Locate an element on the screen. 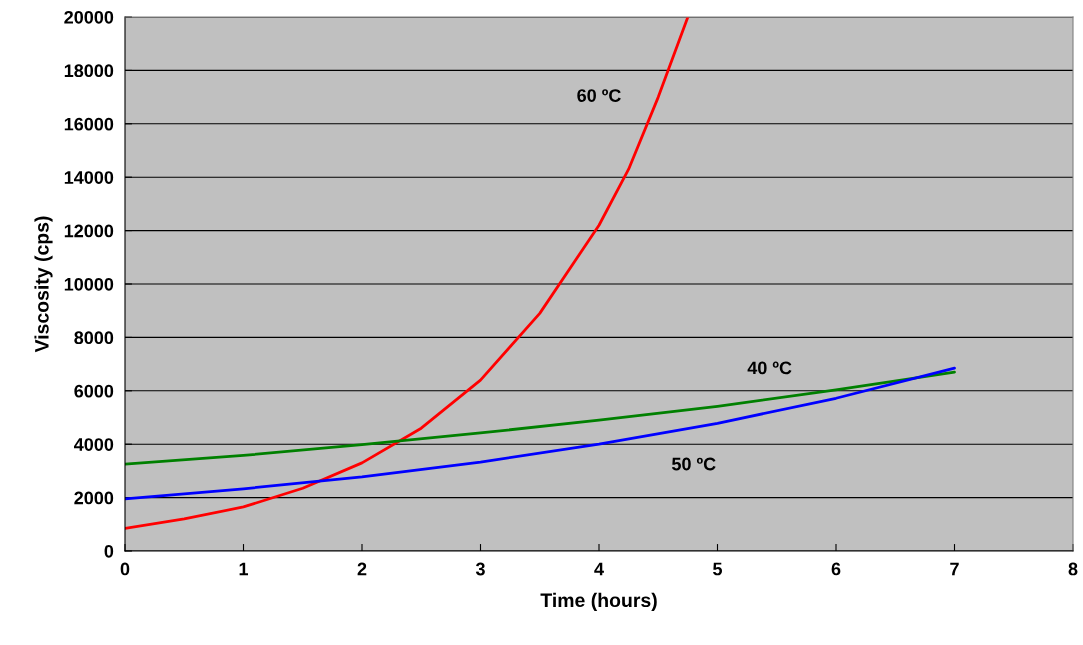 The height and width of the screenshot is (645, 1083). y-tick-label: 6000 is located at coordinates (94, 391).